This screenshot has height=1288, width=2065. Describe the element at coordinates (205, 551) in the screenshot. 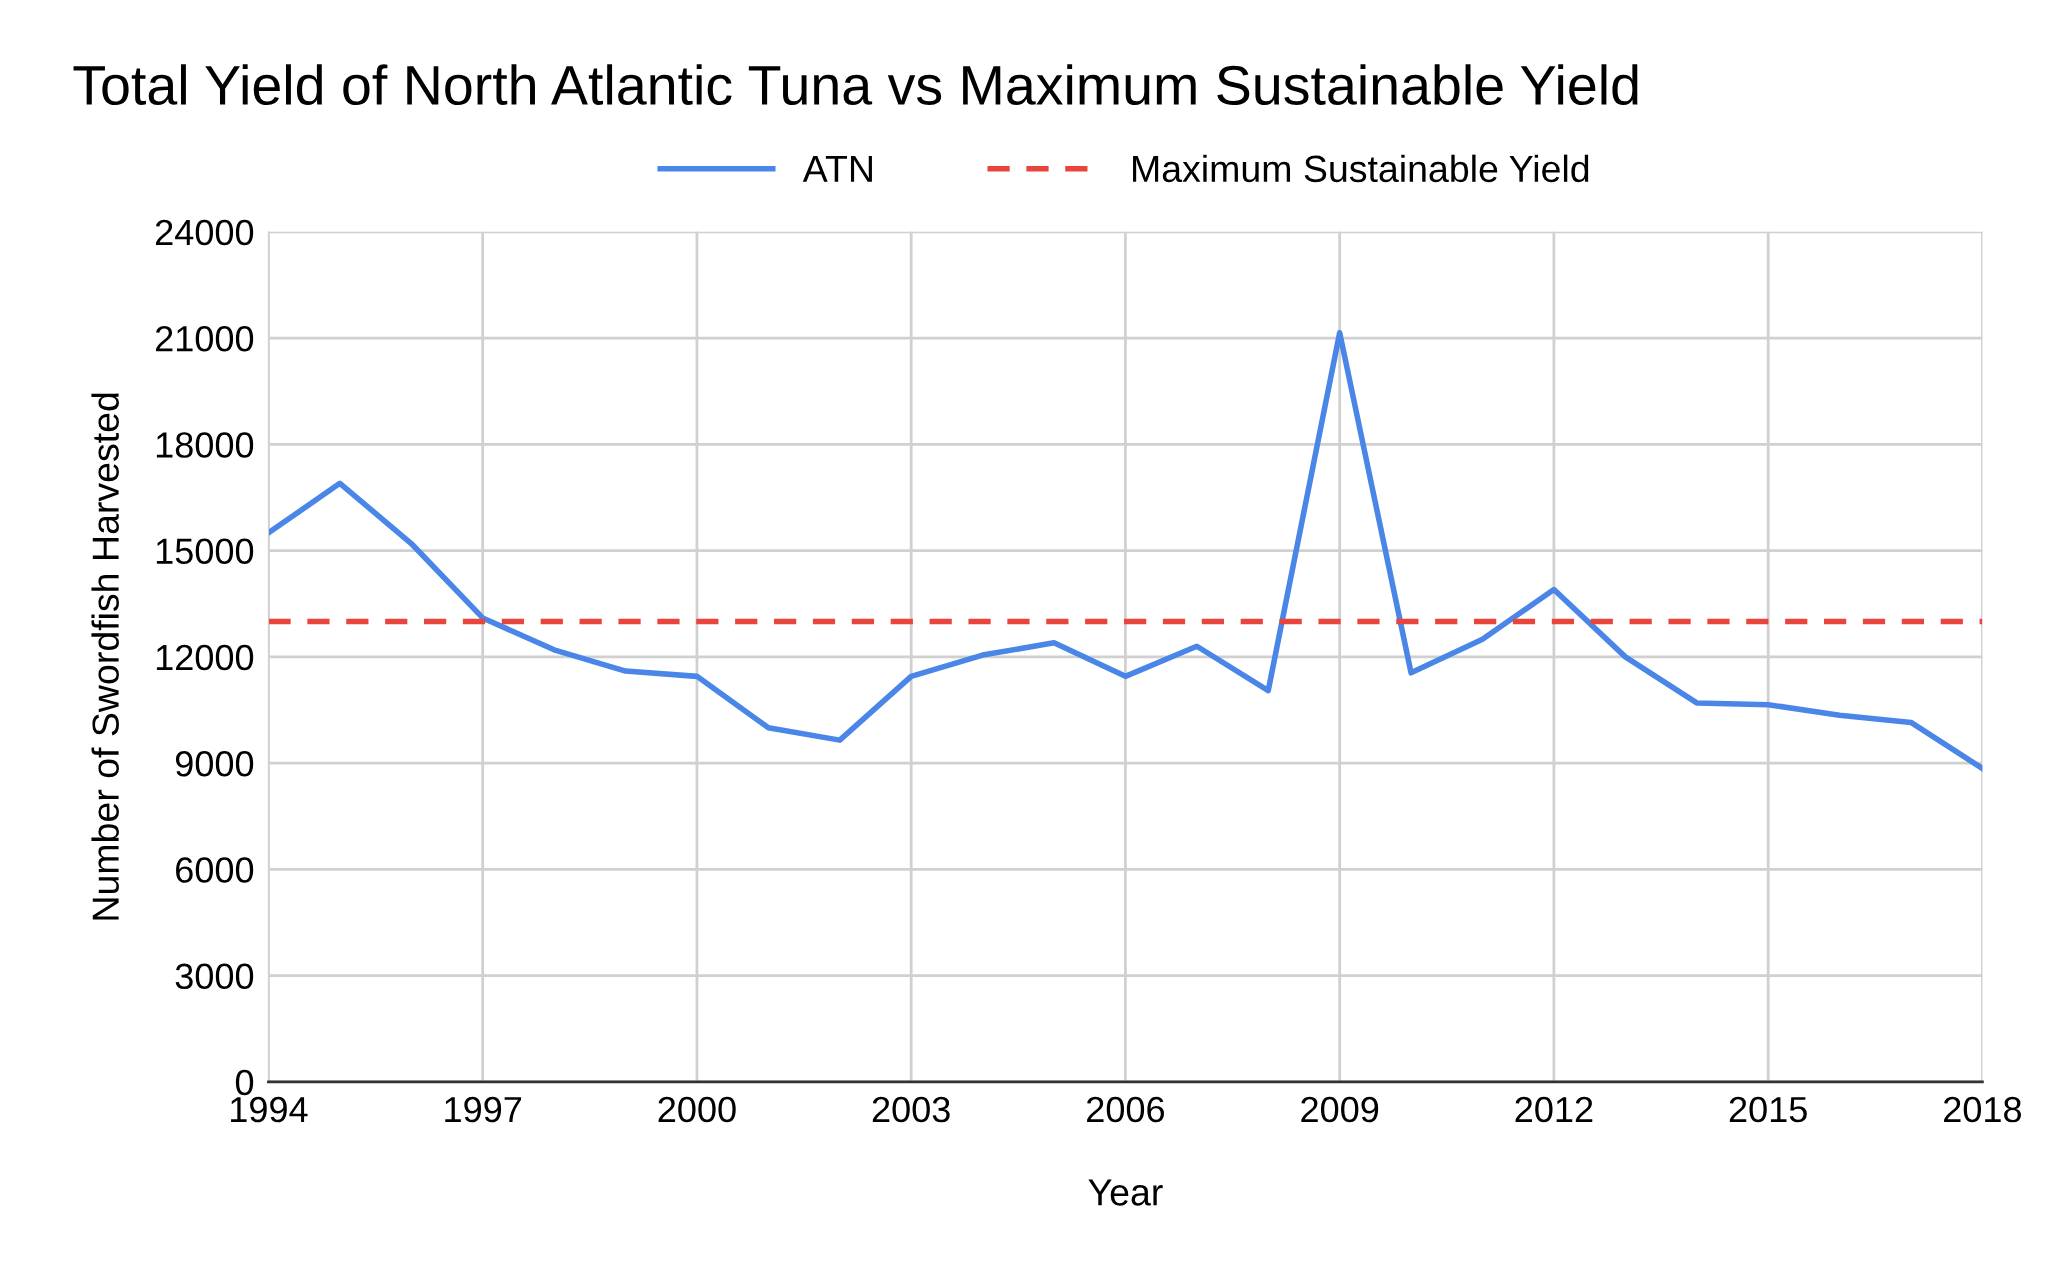

I see `y-tick-label: 15000` at that location.